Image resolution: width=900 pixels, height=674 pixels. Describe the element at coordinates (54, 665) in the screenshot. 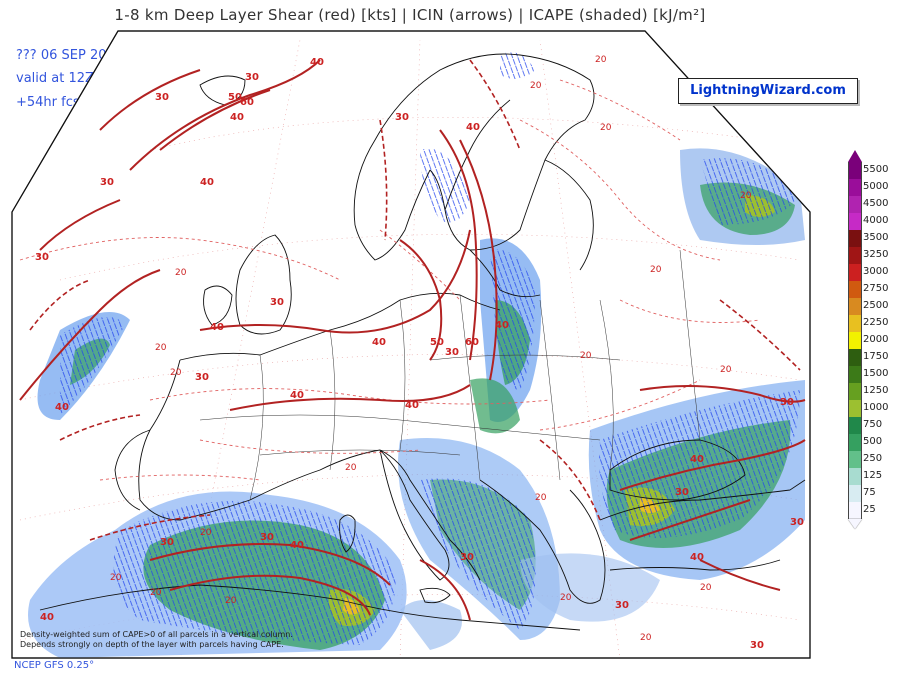

I see `model-label: NCEP GFS 0.25°` at that location.